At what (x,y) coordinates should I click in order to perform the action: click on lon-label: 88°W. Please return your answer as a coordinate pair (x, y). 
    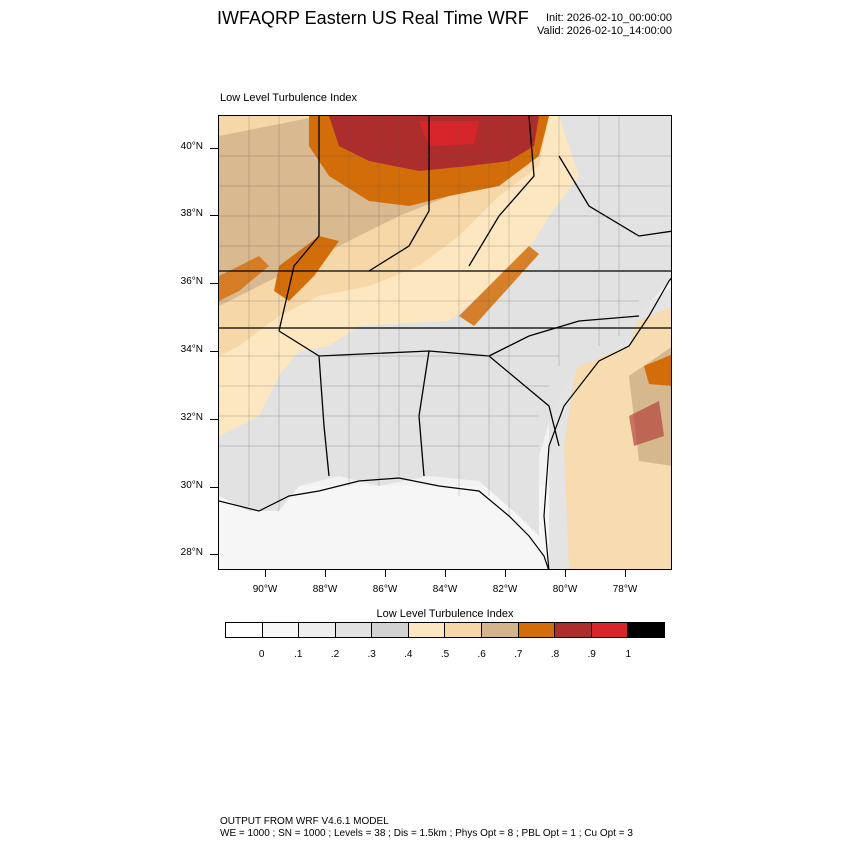
    Looking at the image, I should click on (325, 589).